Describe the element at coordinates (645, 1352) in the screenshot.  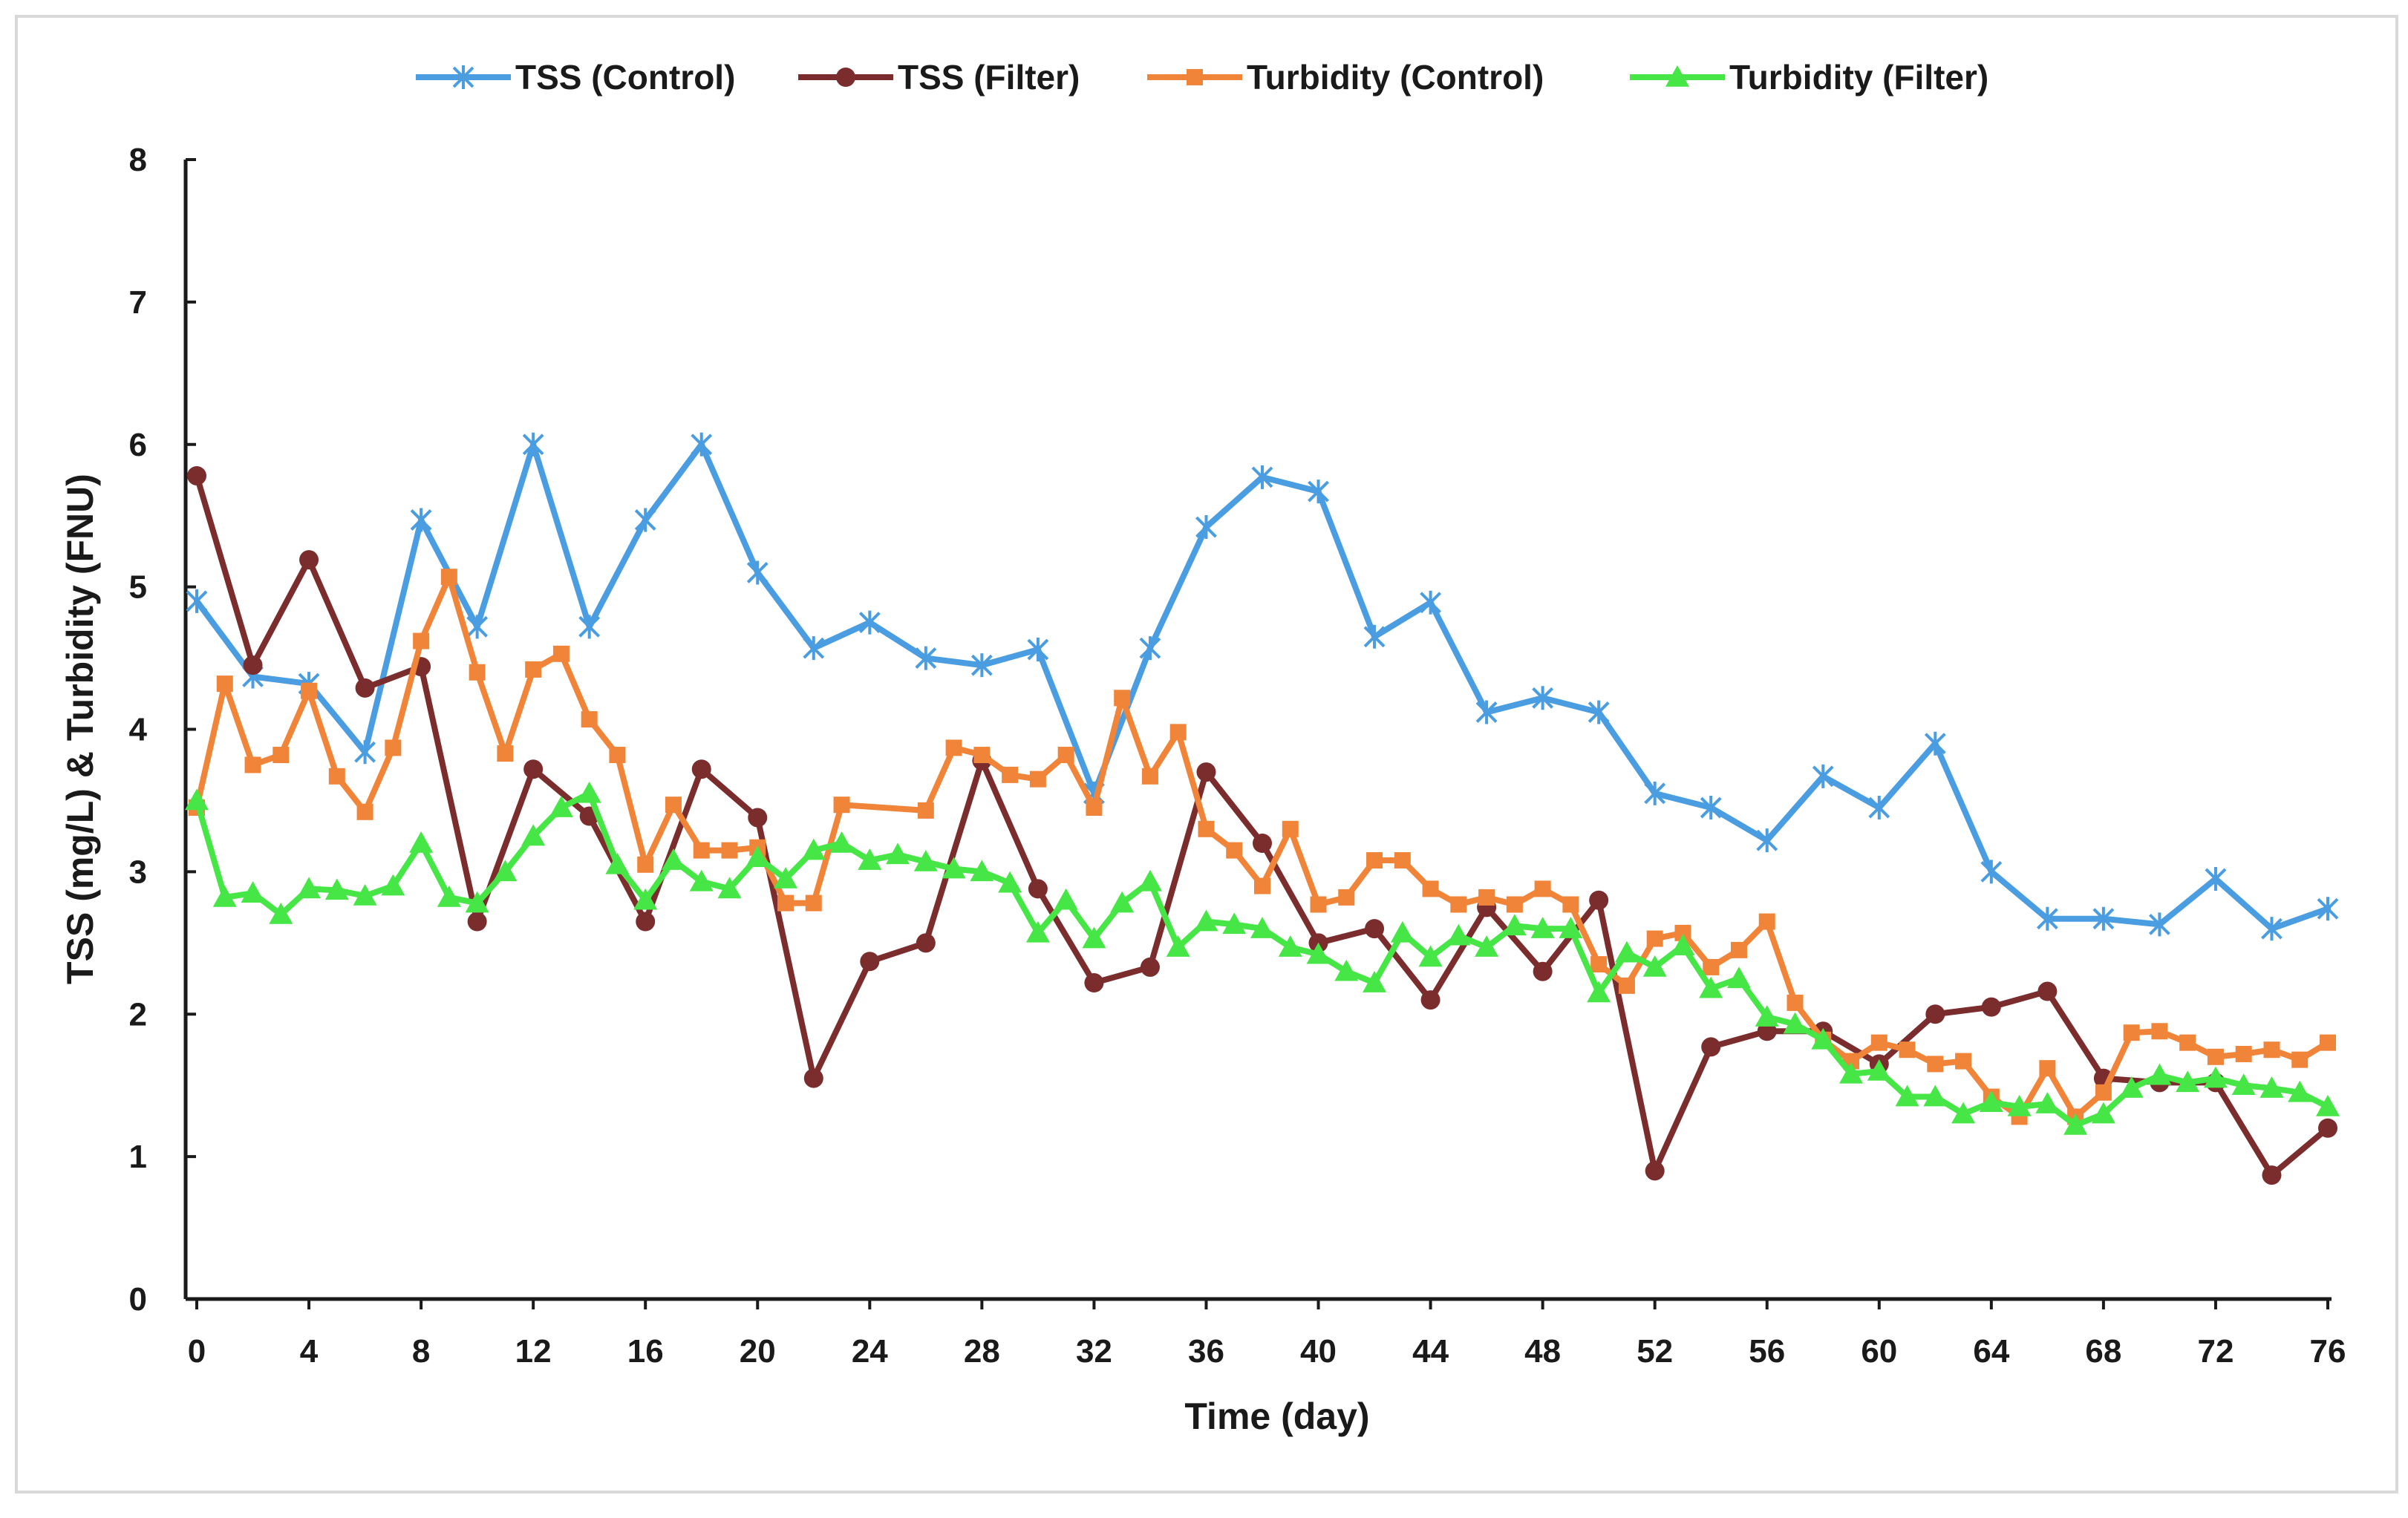
I see `x-tick-label: 16` at that location.